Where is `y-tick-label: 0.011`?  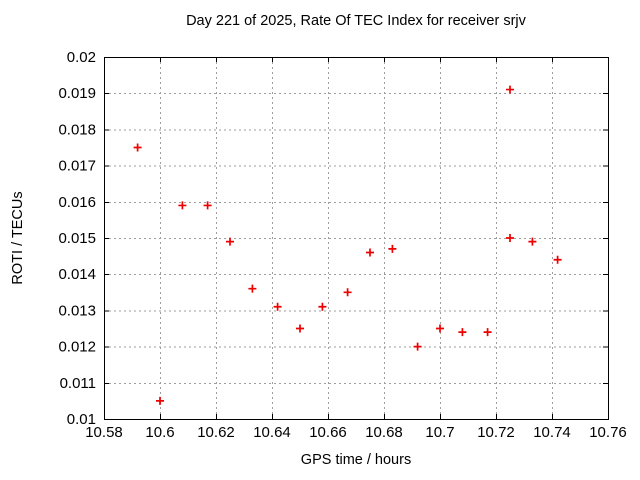
y-tick-label: 0.011 is located at coordinates (78, 383).